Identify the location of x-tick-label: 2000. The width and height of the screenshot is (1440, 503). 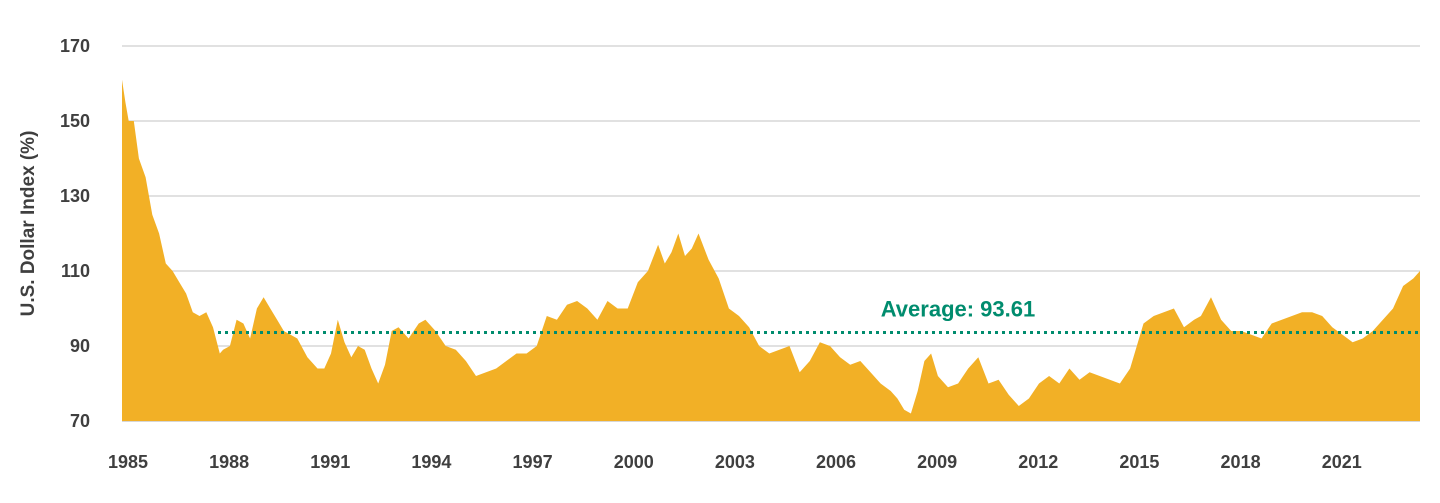
(634, 462).